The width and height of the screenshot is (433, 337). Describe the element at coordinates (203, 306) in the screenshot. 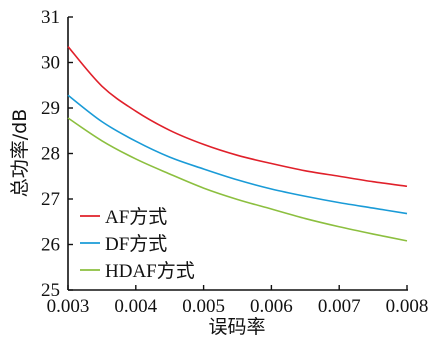

I see `x-tick-label: 0.005` at that location.